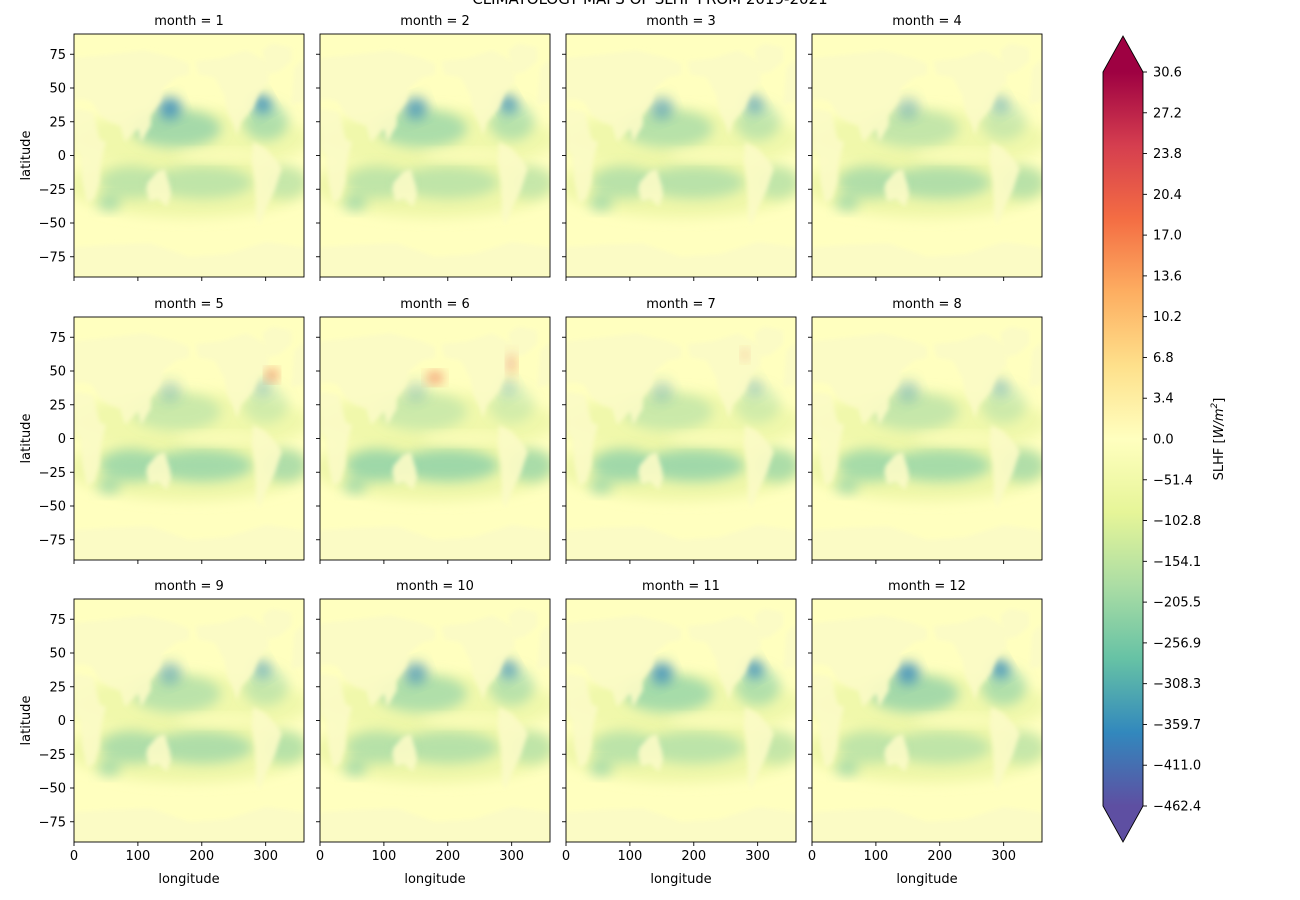 The height and width of the screenshot is (900, 1300). Describe the element at coordinates (1177, 766) in the screenshot. I see `colorbar-tick-label: −411.0` at that location.